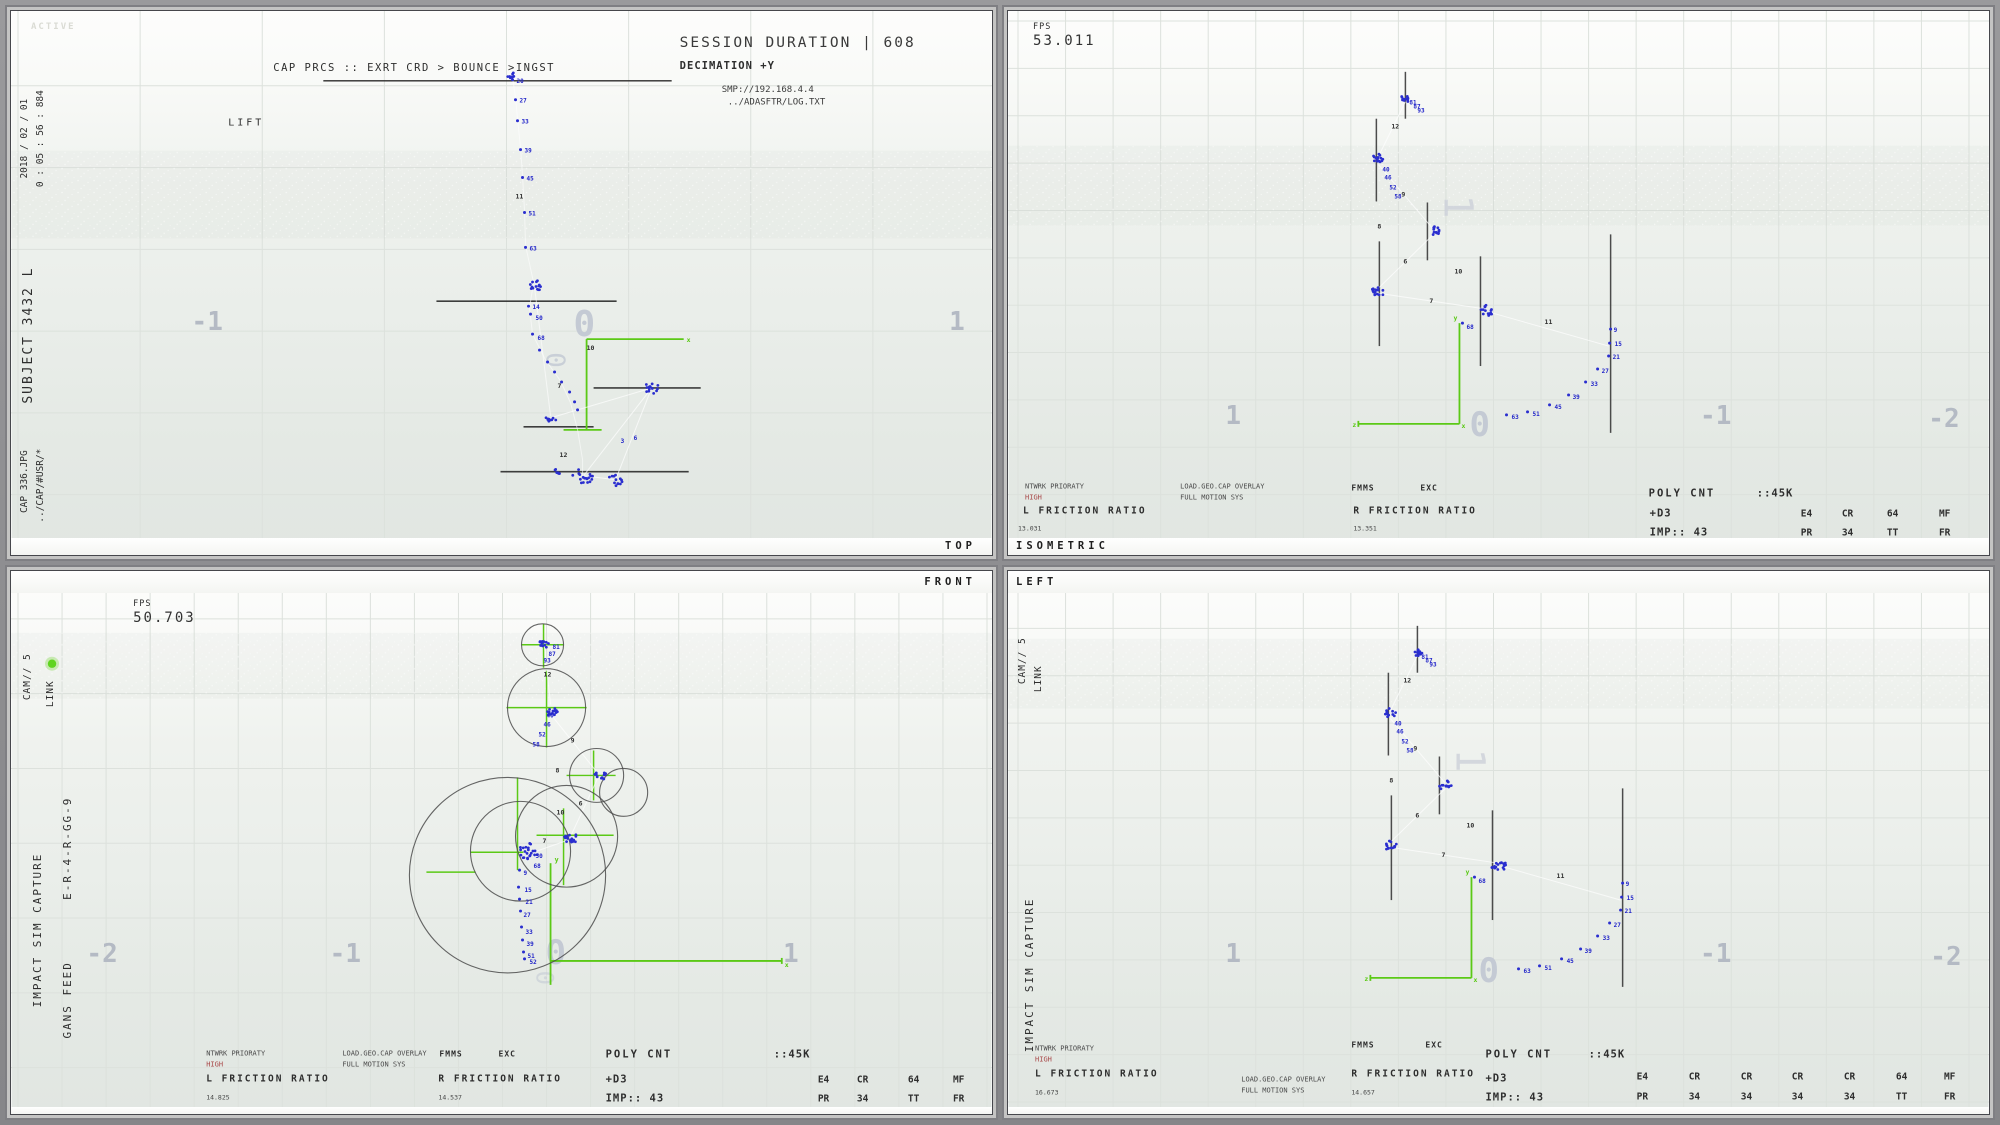  What do you see at coordinates (636, 438) in the screenshot?
I see `sample-label: 6` at bounding box center [636, 438].